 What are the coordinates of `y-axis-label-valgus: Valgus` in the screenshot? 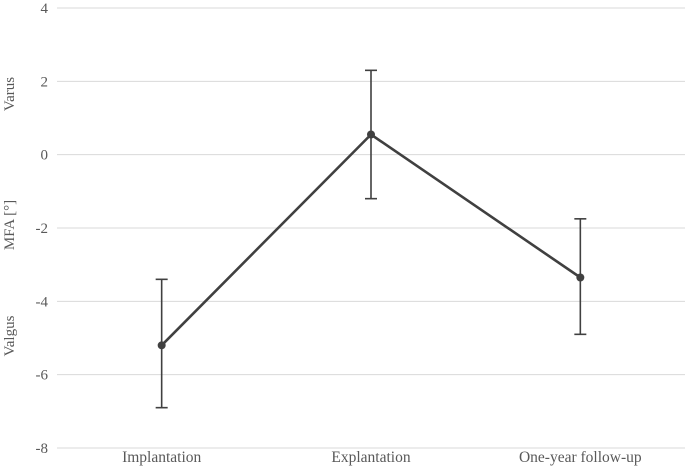 It's located at (10, 335).